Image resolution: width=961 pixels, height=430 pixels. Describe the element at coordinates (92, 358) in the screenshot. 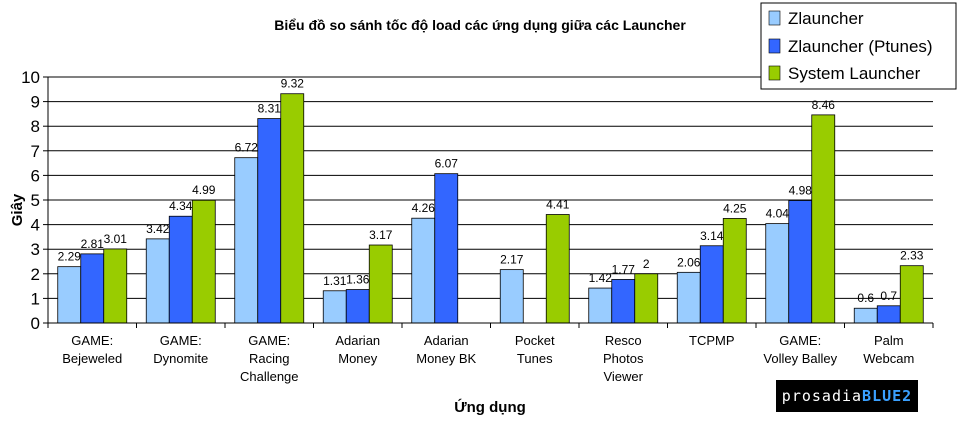

I see `x-category-label: Bejeweled` at that location.